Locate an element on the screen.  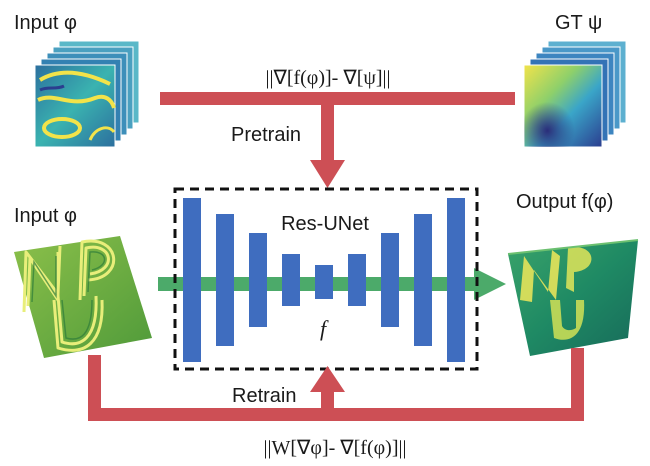
pretrain-label: Pretrain is located at coordinates (266, 135).